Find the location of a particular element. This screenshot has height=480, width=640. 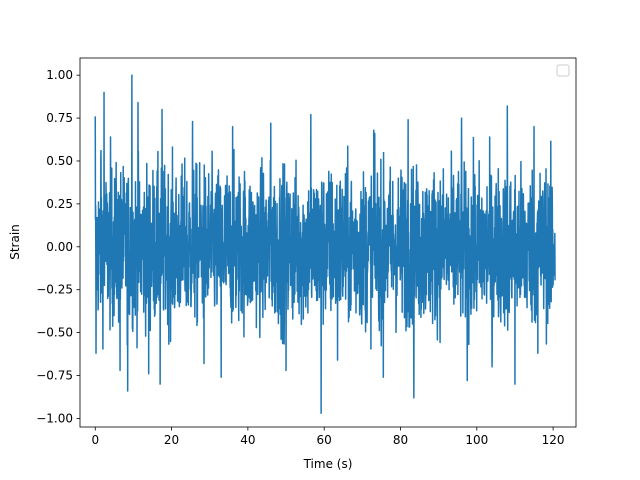

y-axis-label: Strain is located at coordinates (15, 242).